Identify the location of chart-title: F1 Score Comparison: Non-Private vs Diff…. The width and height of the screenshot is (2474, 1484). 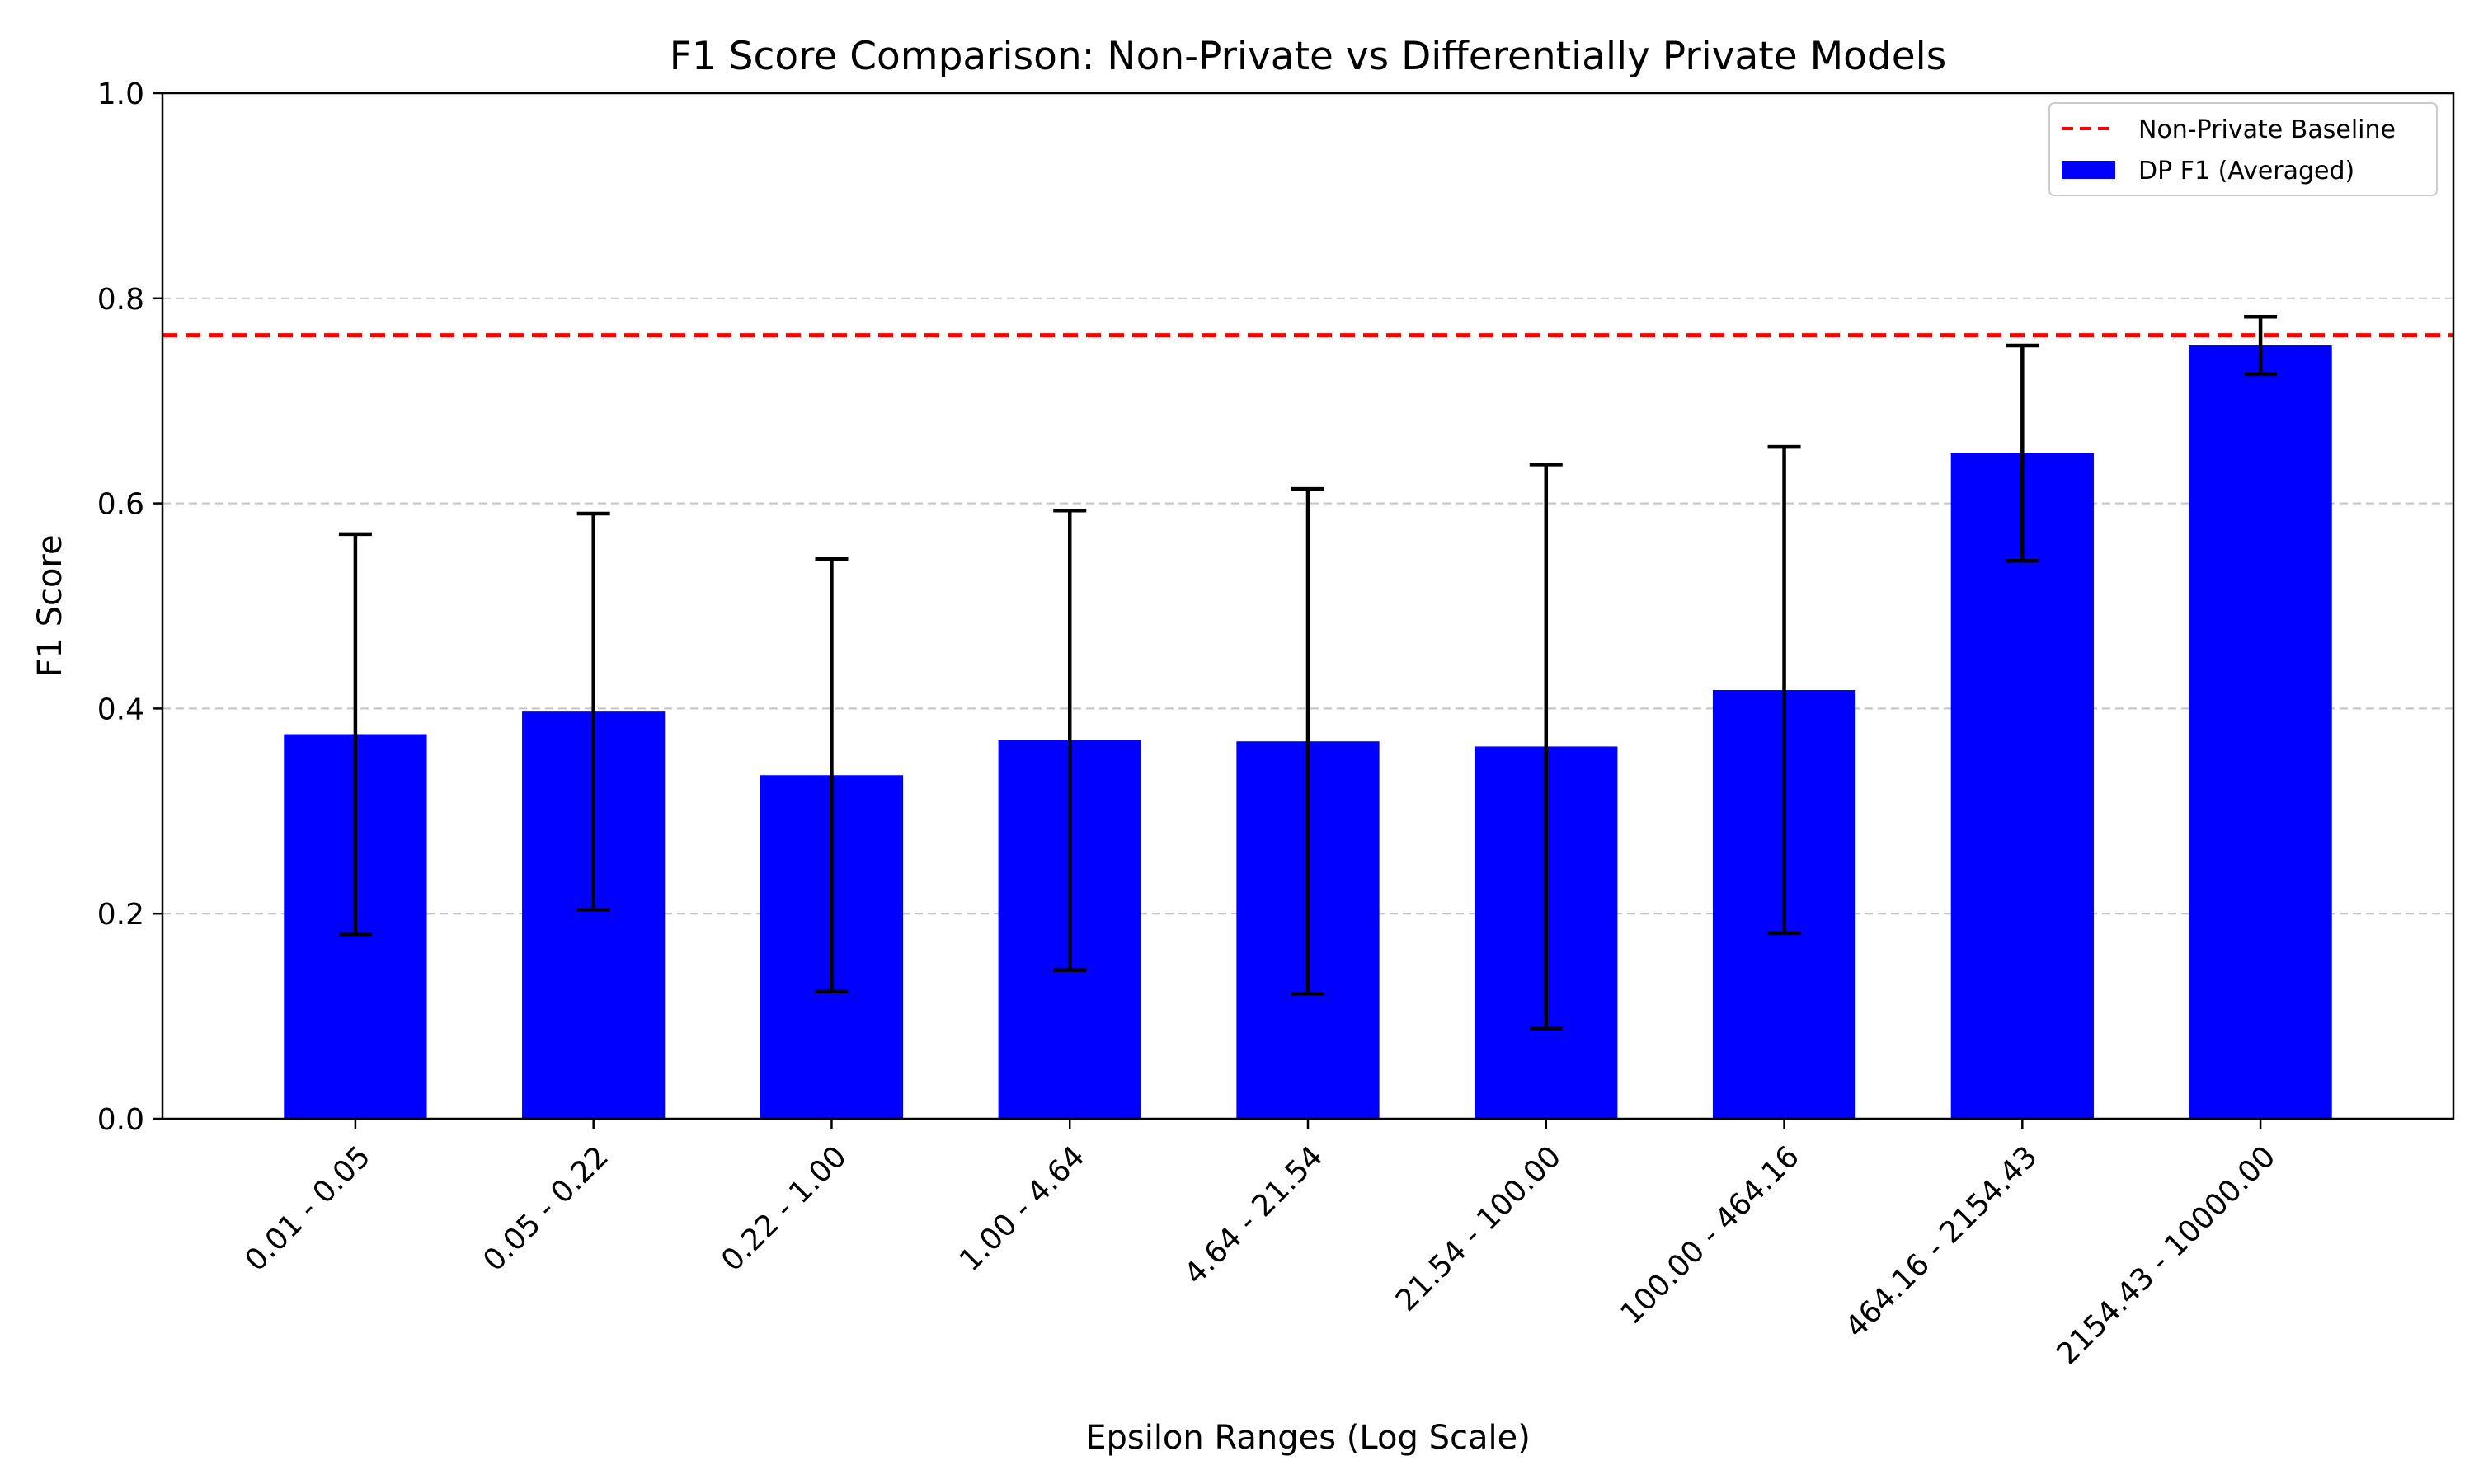
(1308, 56).